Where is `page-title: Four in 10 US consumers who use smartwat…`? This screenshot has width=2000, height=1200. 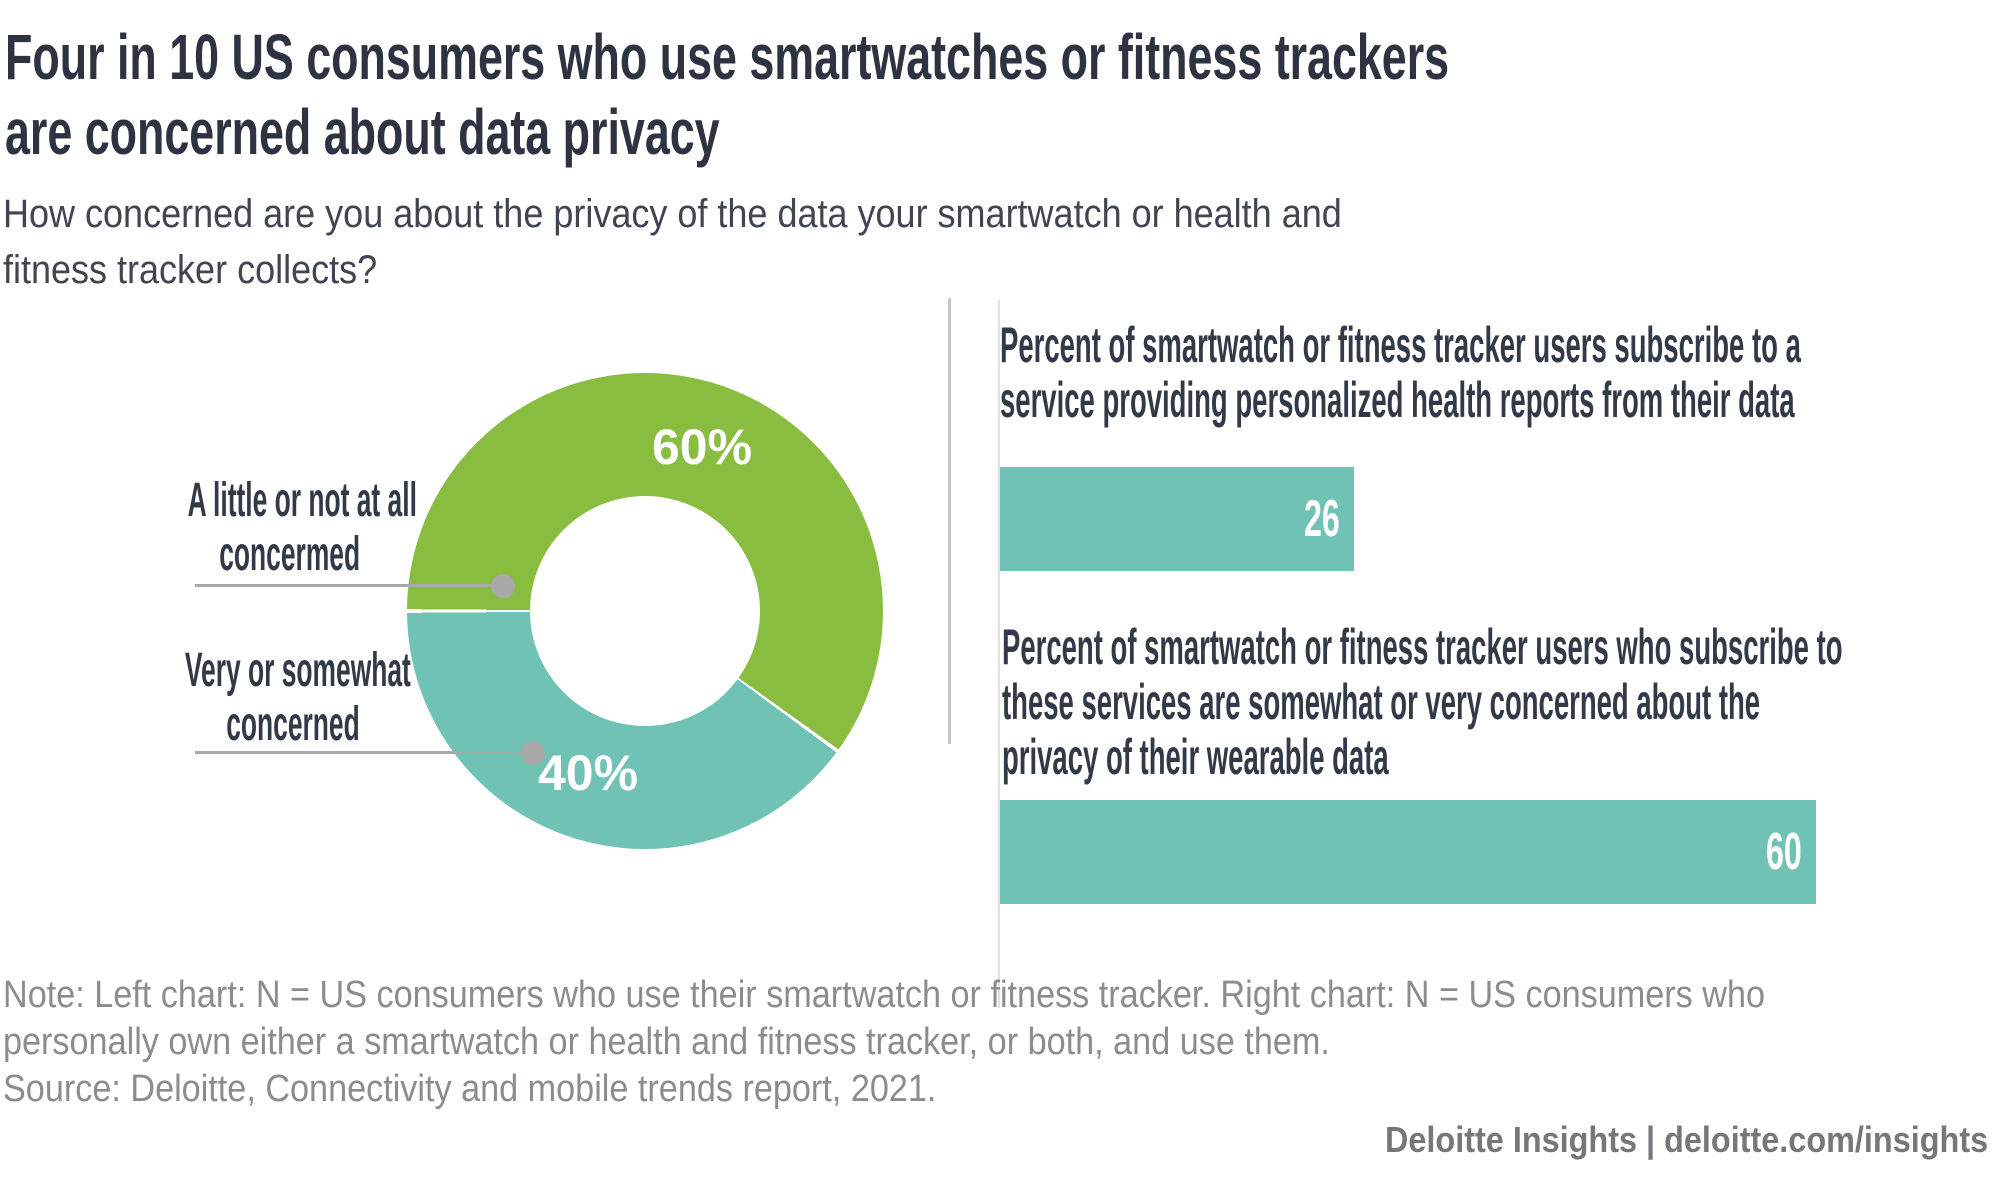 page-title: Four in 10 US consumers who use smartwat… is located at coordinates (1002, 95).